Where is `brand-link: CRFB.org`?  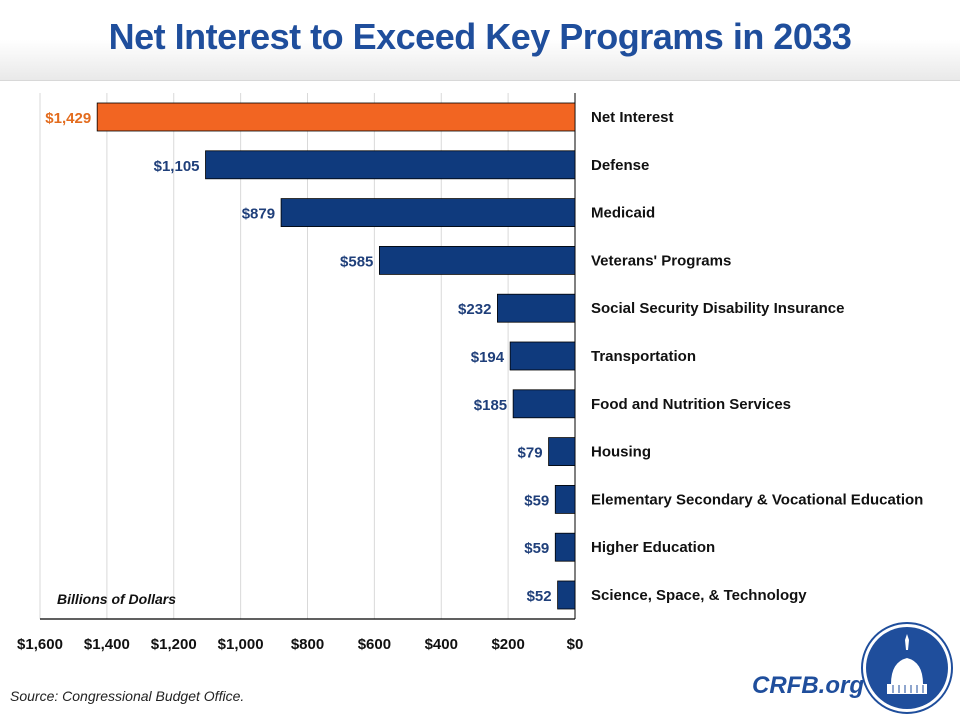
brand-link: CRFB.org is located at coordinates (808, 685).